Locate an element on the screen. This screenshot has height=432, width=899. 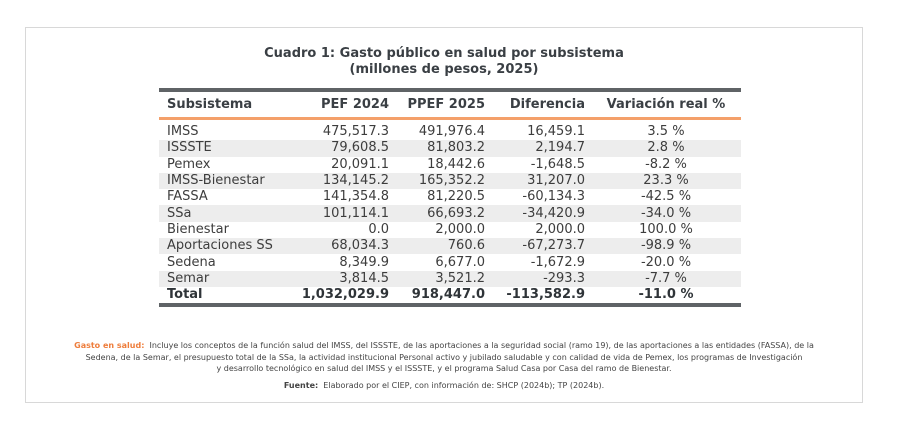
cell-diferencia: 31,207.0 is located at coordinates (541, 181).